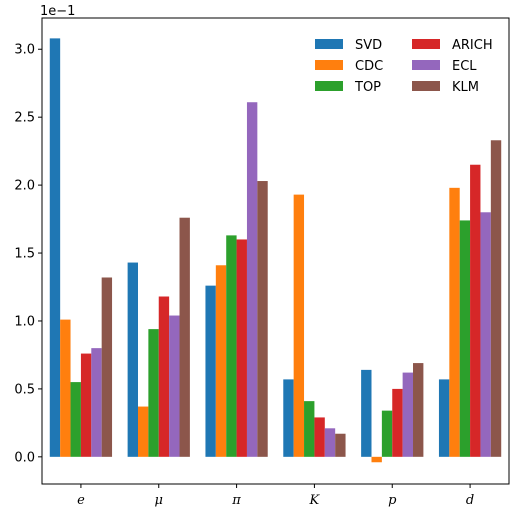 The height and width of the screenshot is (521, 516). I want to click on y-tick-label: 1.0, so click(24, 321).